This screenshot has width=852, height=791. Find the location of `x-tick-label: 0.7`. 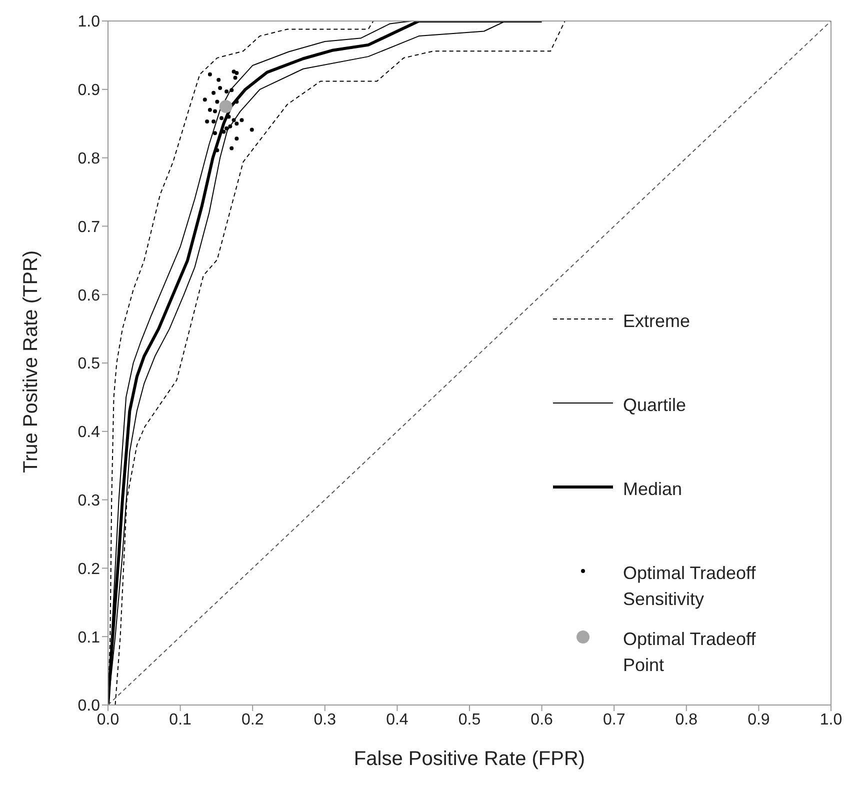

x-tick-label: 0.7 is located at coordinates (614, 719).